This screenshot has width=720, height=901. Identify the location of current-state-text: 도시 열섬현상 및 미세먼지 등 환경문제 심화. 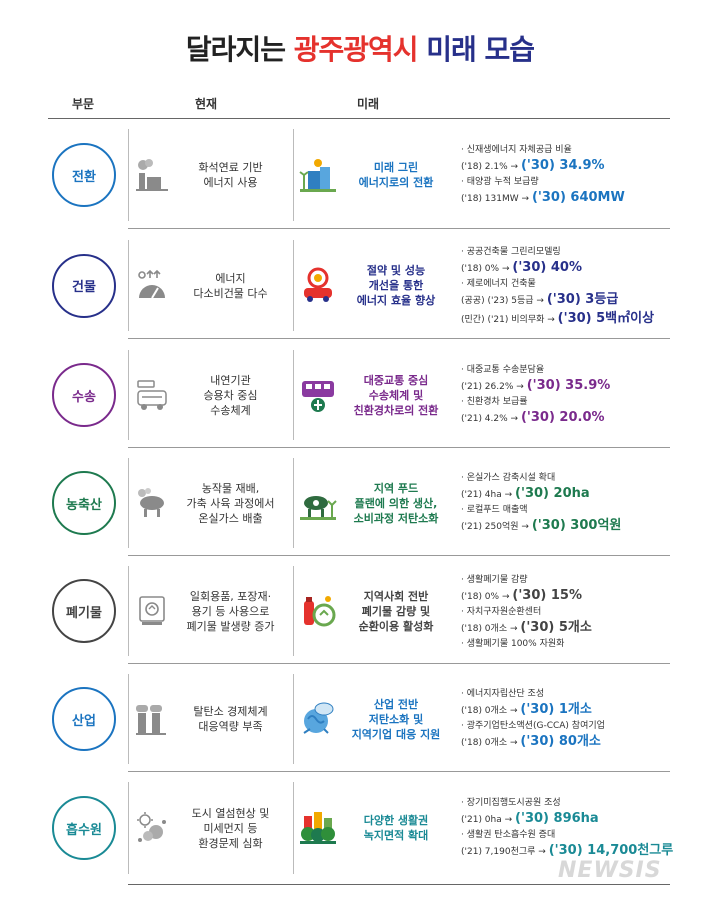
(230, 828).